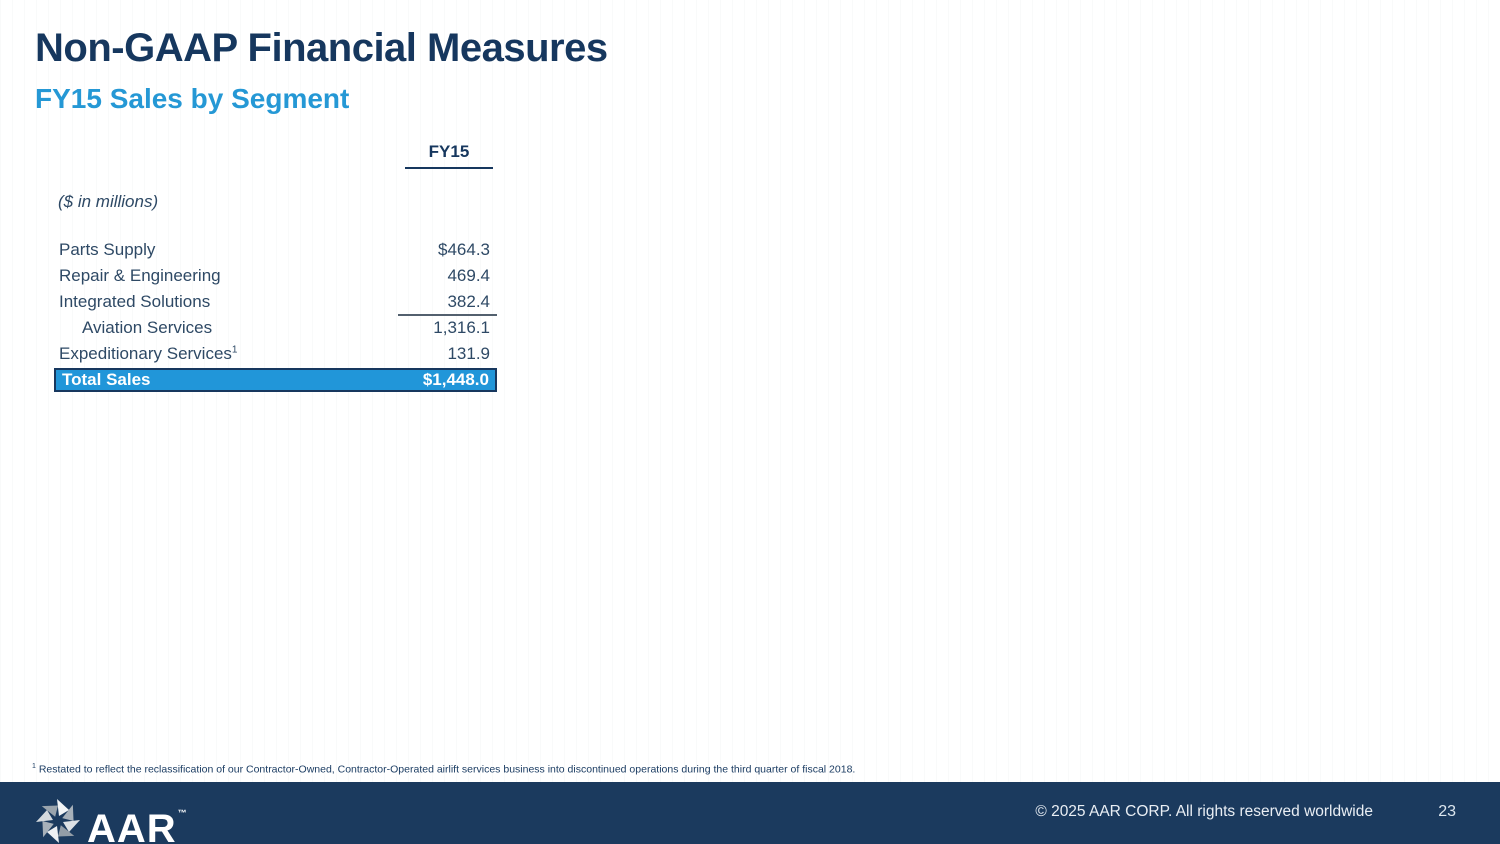  What do you see at coordinates (461, 327) in the screenshot?
I see `row-value: 1,316.1` at bounding box center [461, 327].